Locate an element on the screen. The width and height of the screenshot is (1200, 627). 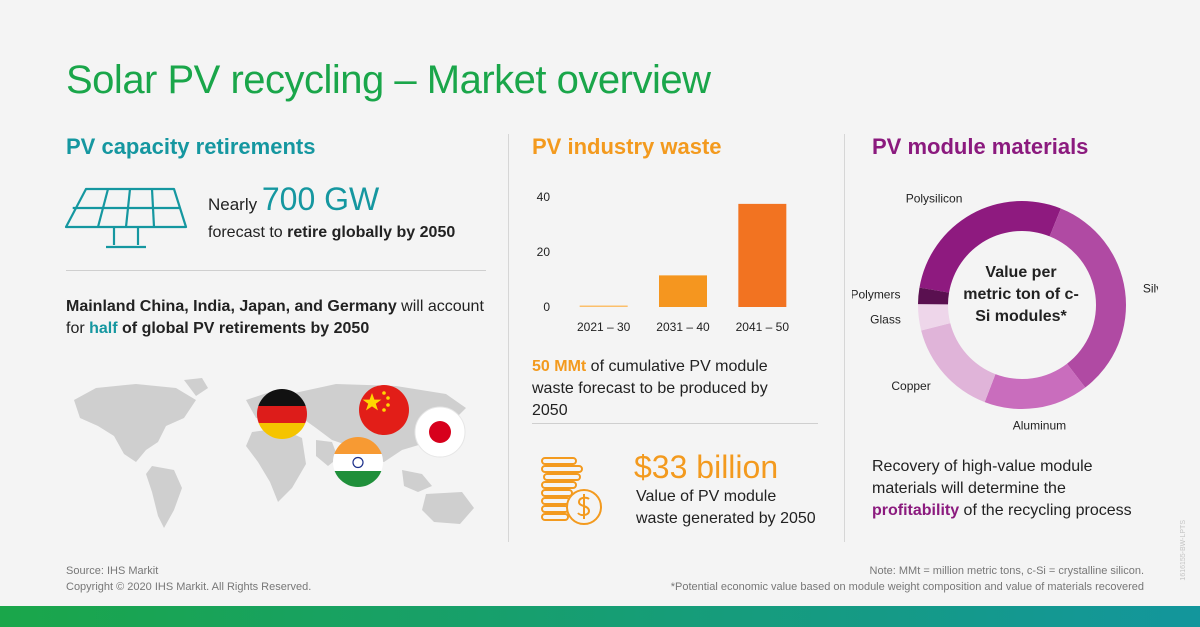
slice-label: Polysilicon is located at coordinates (934, 199).